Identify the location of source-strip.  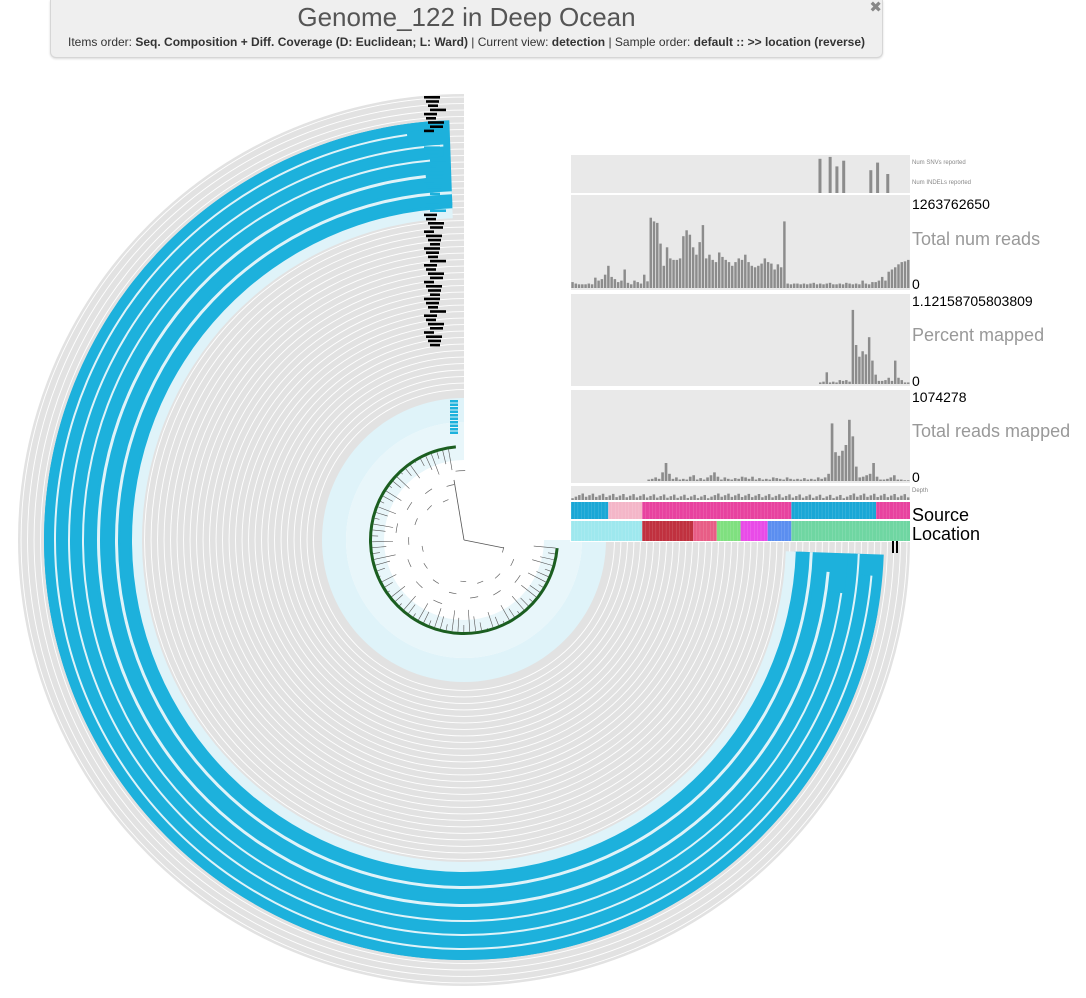
(740, 510).